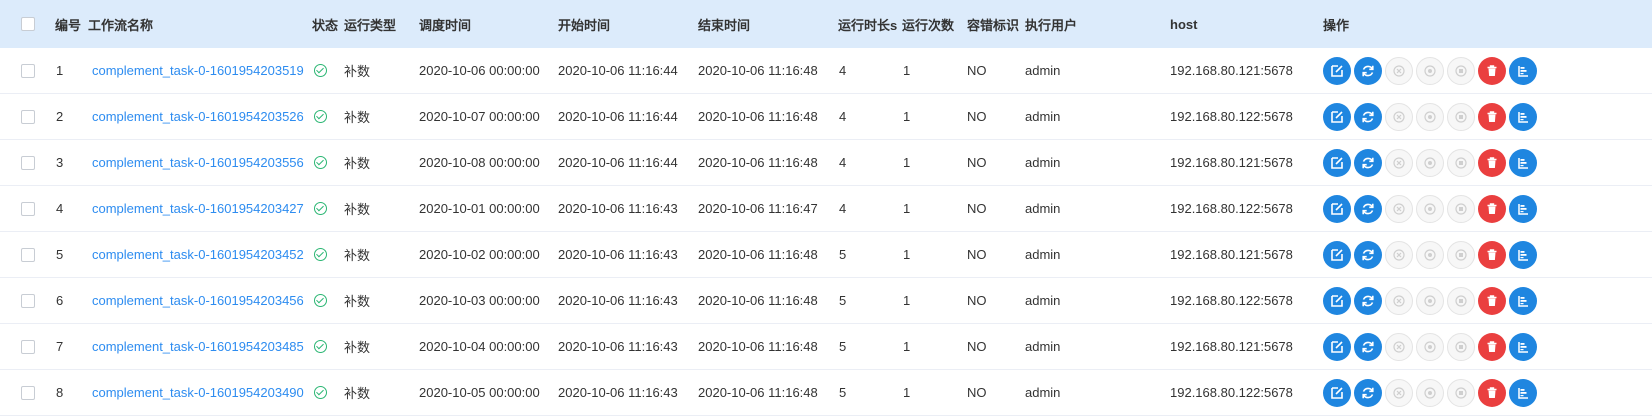  What do you see at coordinates (198, 346) in the screenshot?
I see `workflow-name-link: complement_task-0-1601954203485` at bounding box center [198, 346].